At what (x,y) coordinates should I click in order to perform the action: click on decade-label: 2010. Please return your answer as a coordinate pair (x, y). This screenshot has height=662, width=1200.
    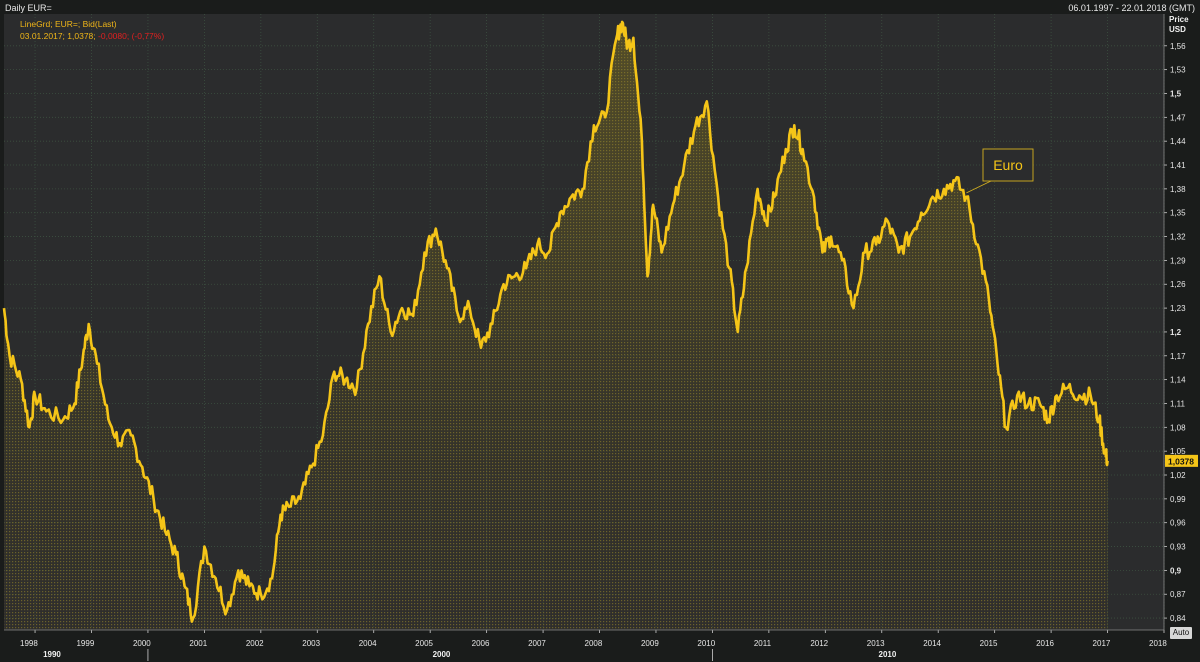
    Looking at the image, I should click on (888, 654).